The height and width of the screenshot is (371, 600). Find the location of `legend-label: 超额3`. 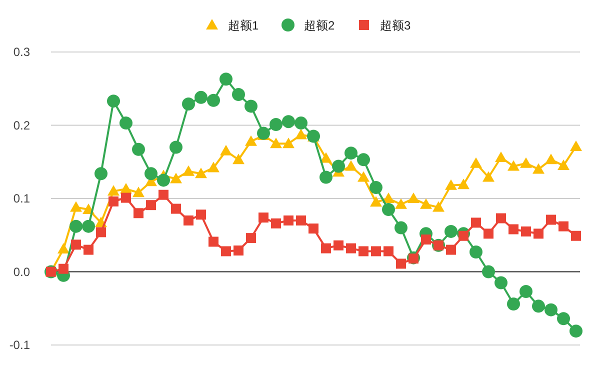

legend-label: 超额3 is located at coordinates (395, 25).